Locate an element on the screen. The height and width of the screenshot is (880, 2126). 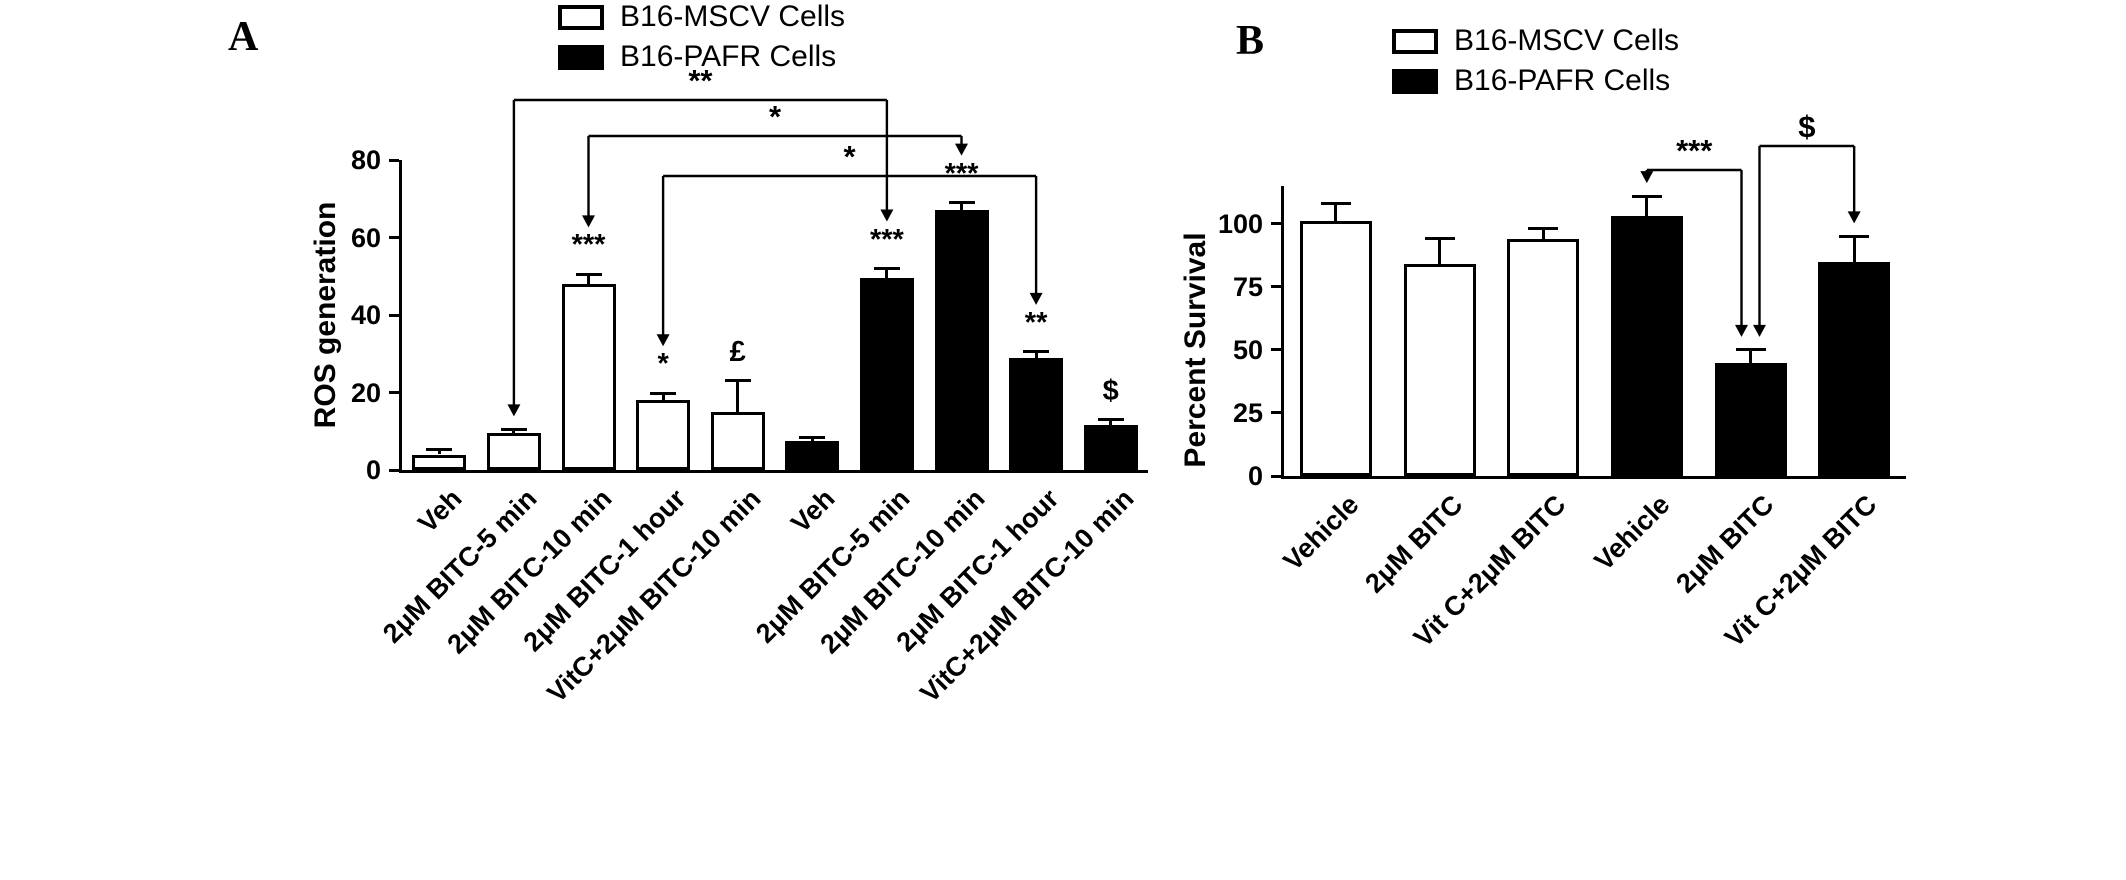
y-tick-label: 20 is located at coordinates (365, 392).